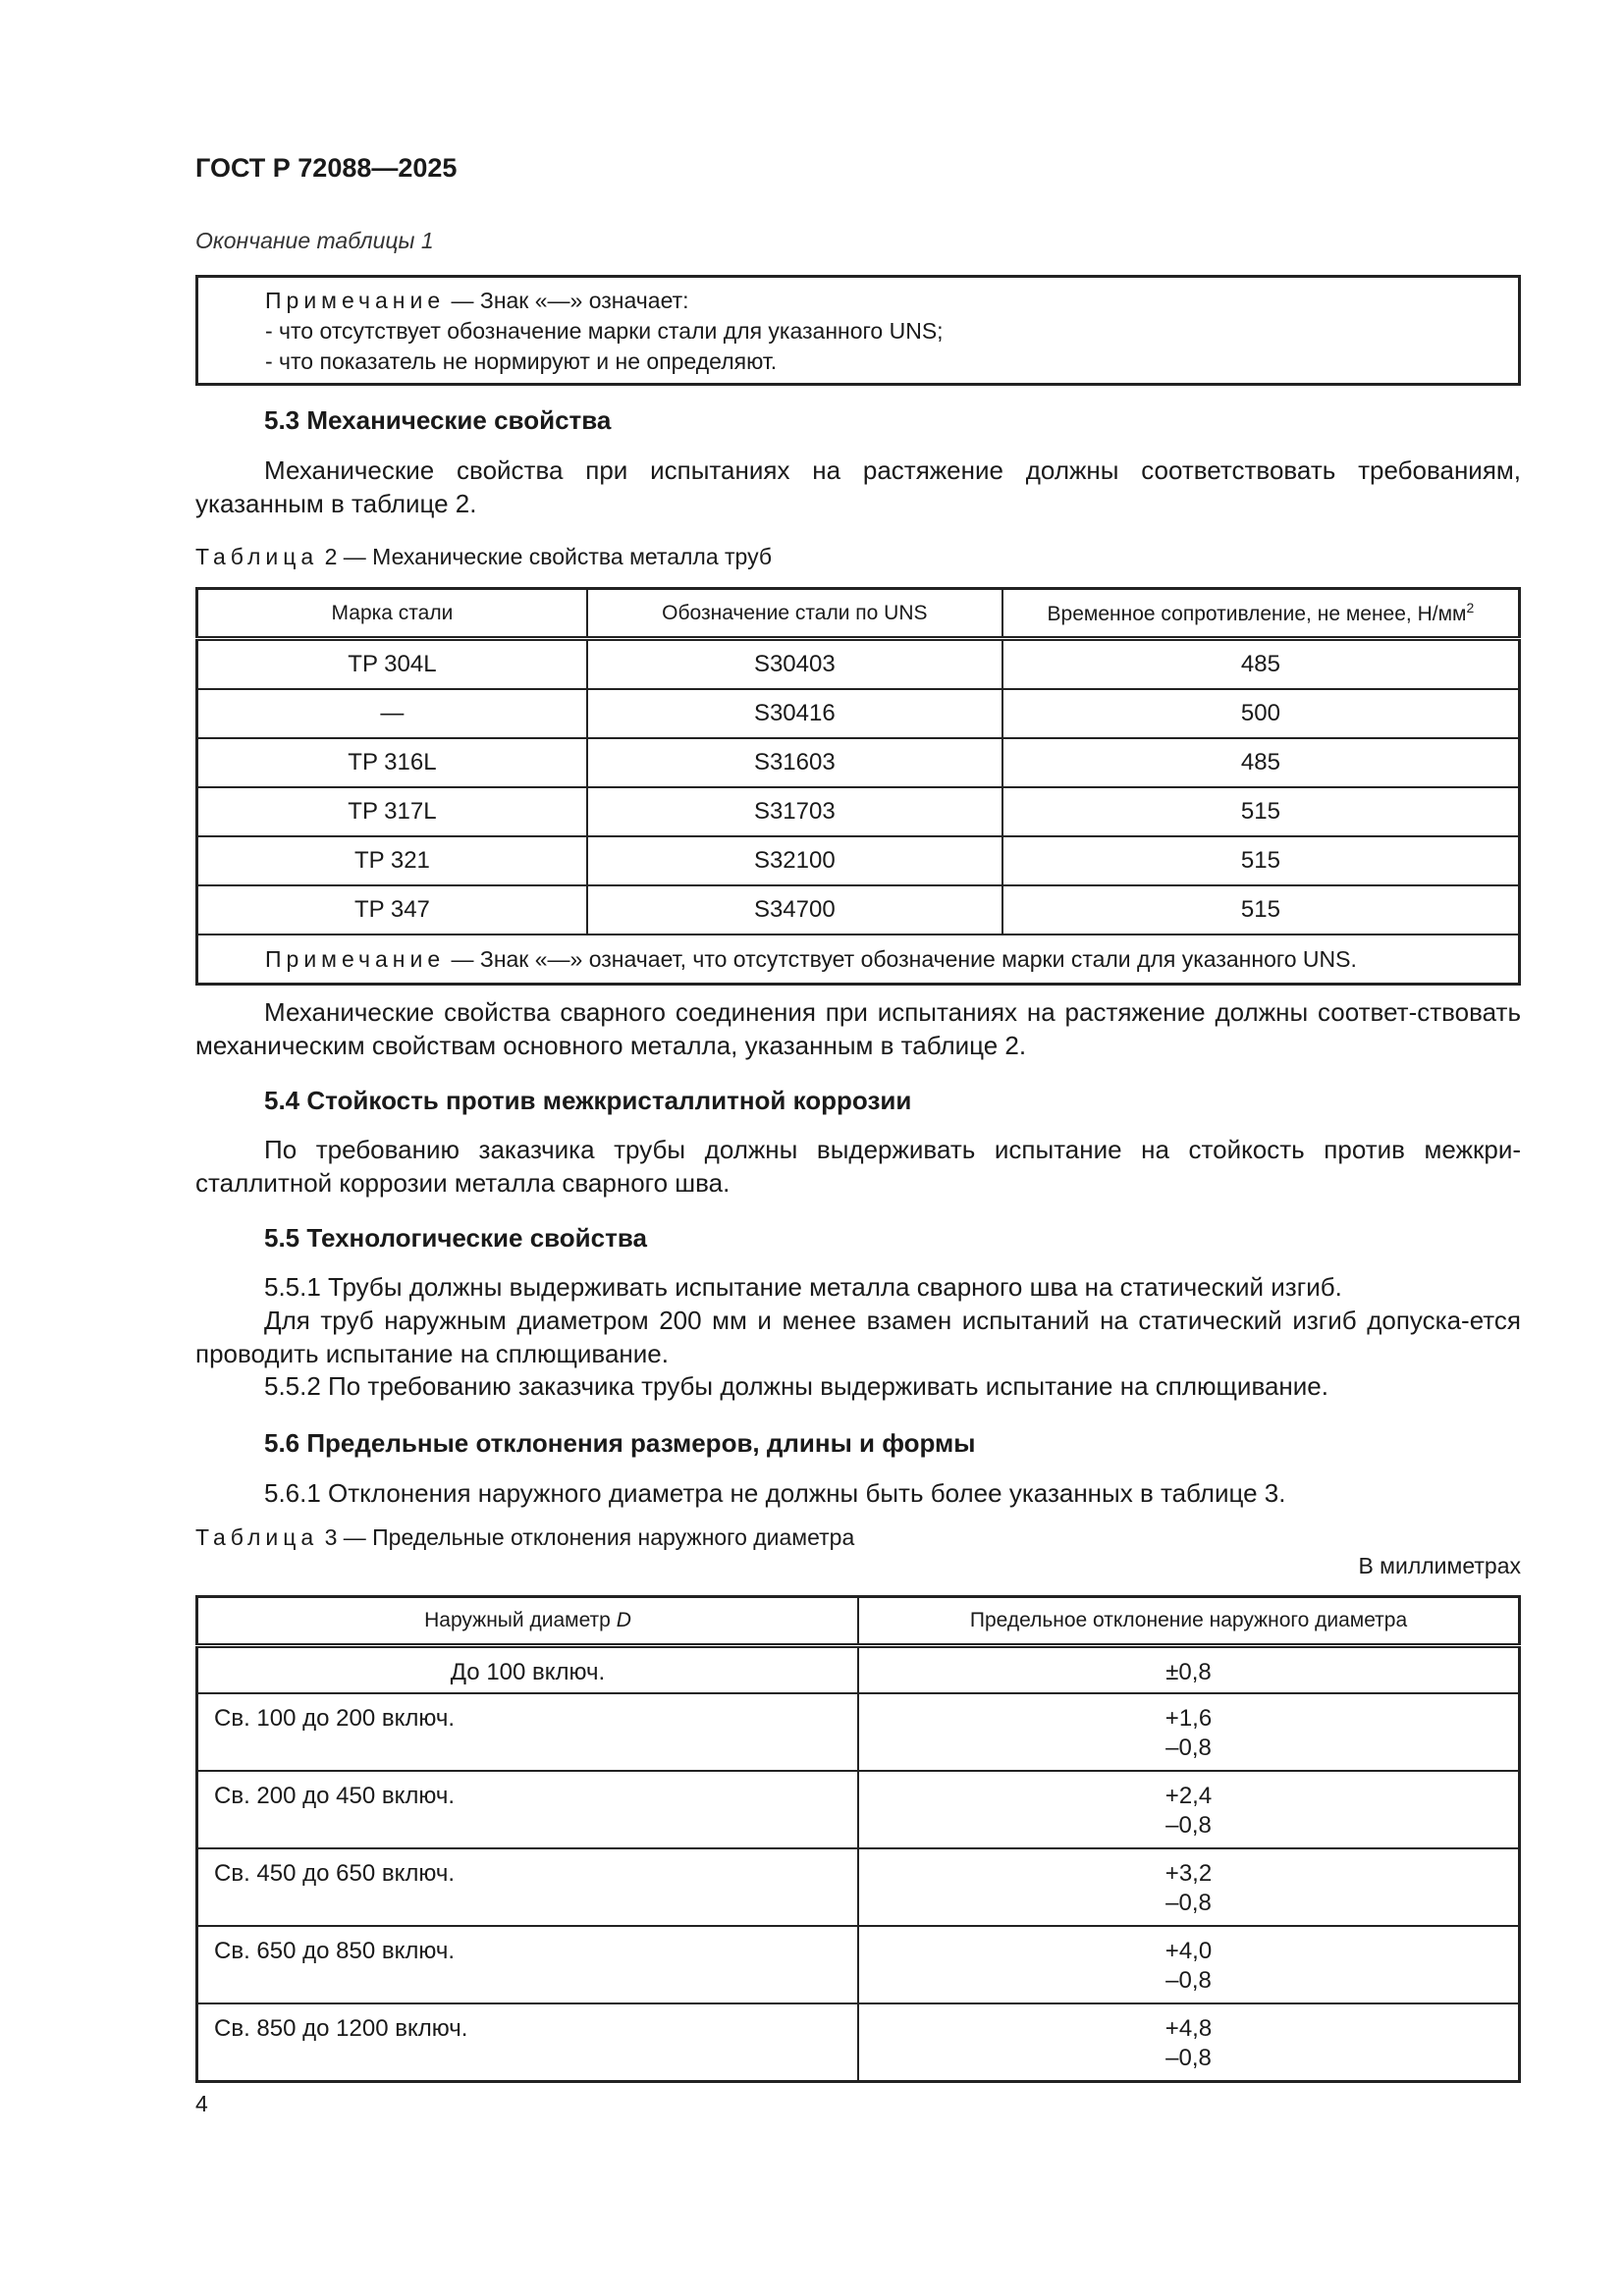 The width and height of the screenshot is (1624, 2296). Describe the element at coordinates (1261, 614) in the screenshot. I see `column-header: Временное сопротивление, не менее, Н/мм2` at that location.